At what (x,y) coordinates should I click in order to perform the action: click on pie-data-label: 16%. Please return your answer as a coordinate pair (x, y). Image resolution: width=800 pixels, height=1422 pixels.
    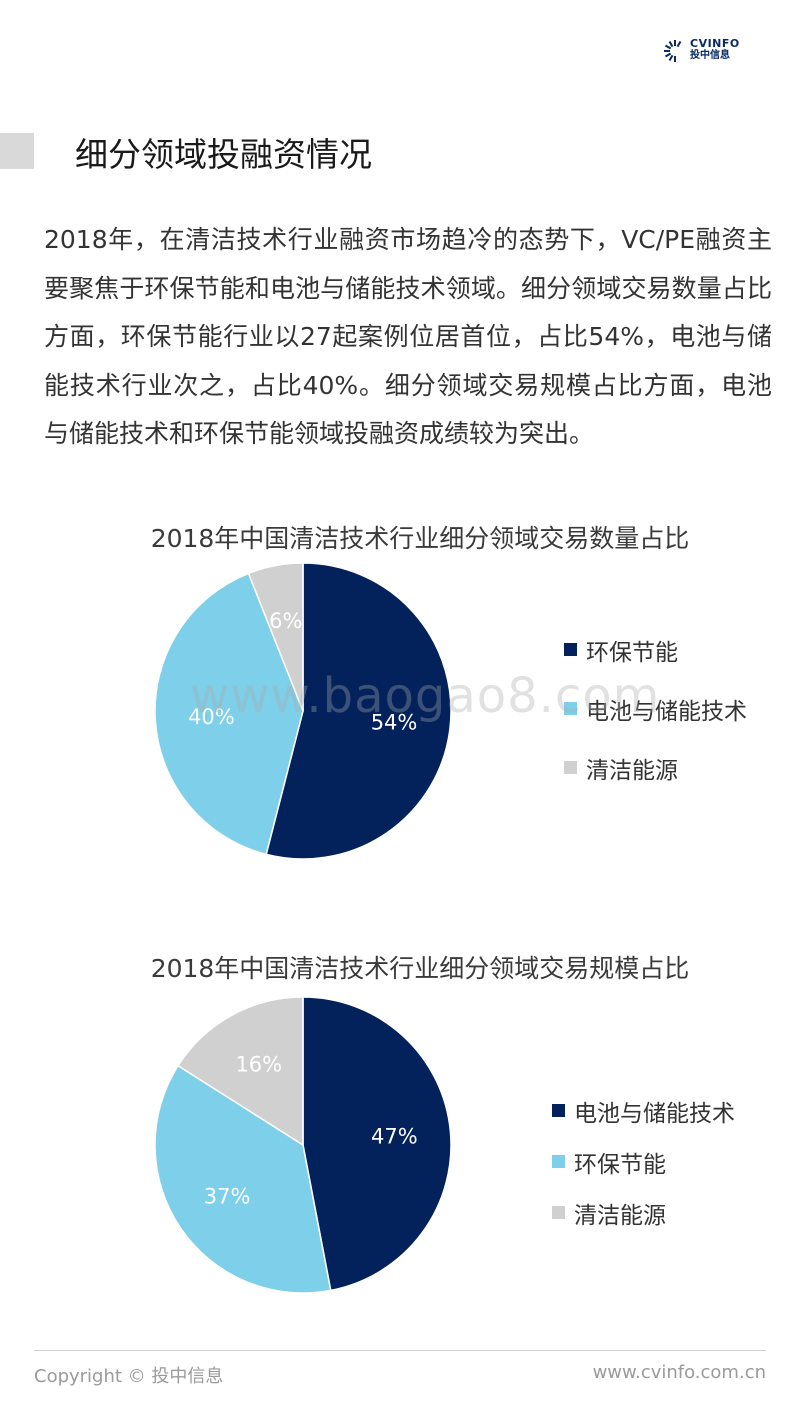
    Looking at the image, I should click on (258, 1065).